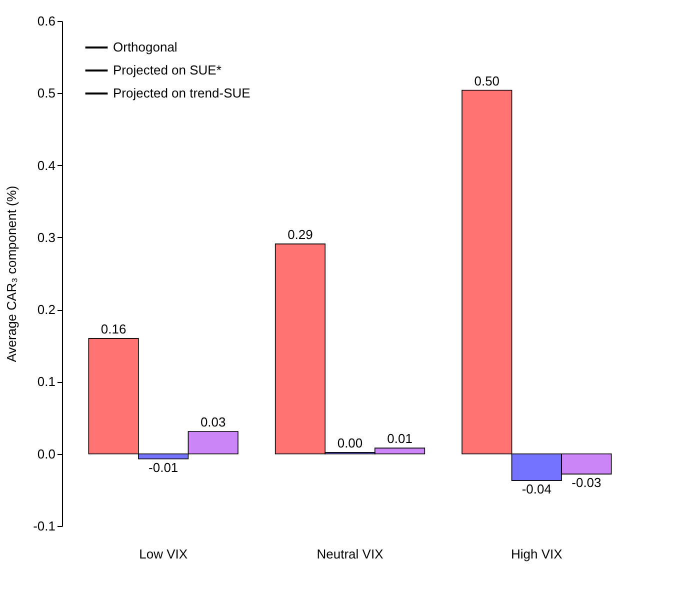 Image resolution: width=686 pixels, height=599 pixels. What do you see at coordinates (46, 382) in the screenshot?
I see `y-tick-label: 0.1` at bounding box center [46, 382].